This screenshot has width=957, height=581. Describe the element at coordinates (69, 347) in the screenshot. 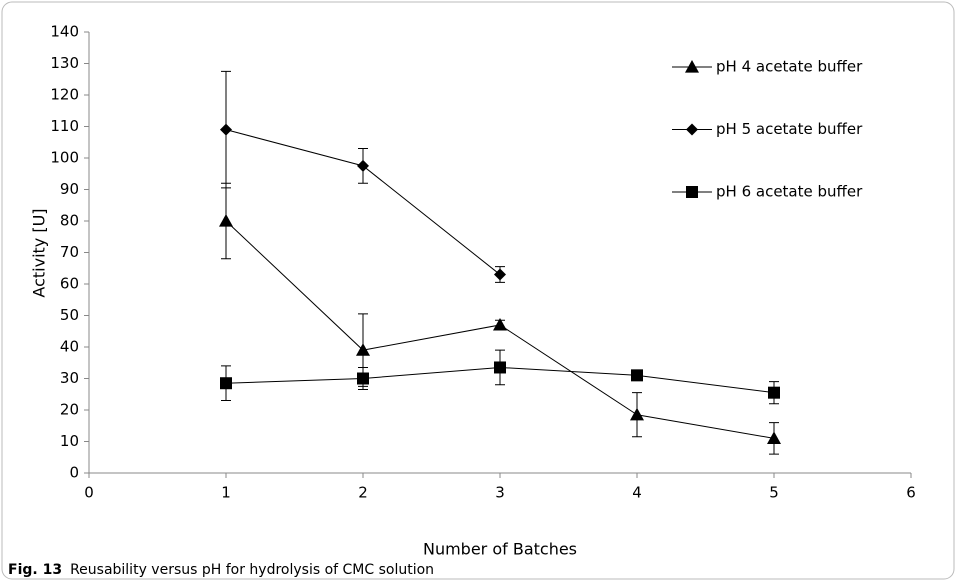

I see `y-tick-label: 40` at that location.